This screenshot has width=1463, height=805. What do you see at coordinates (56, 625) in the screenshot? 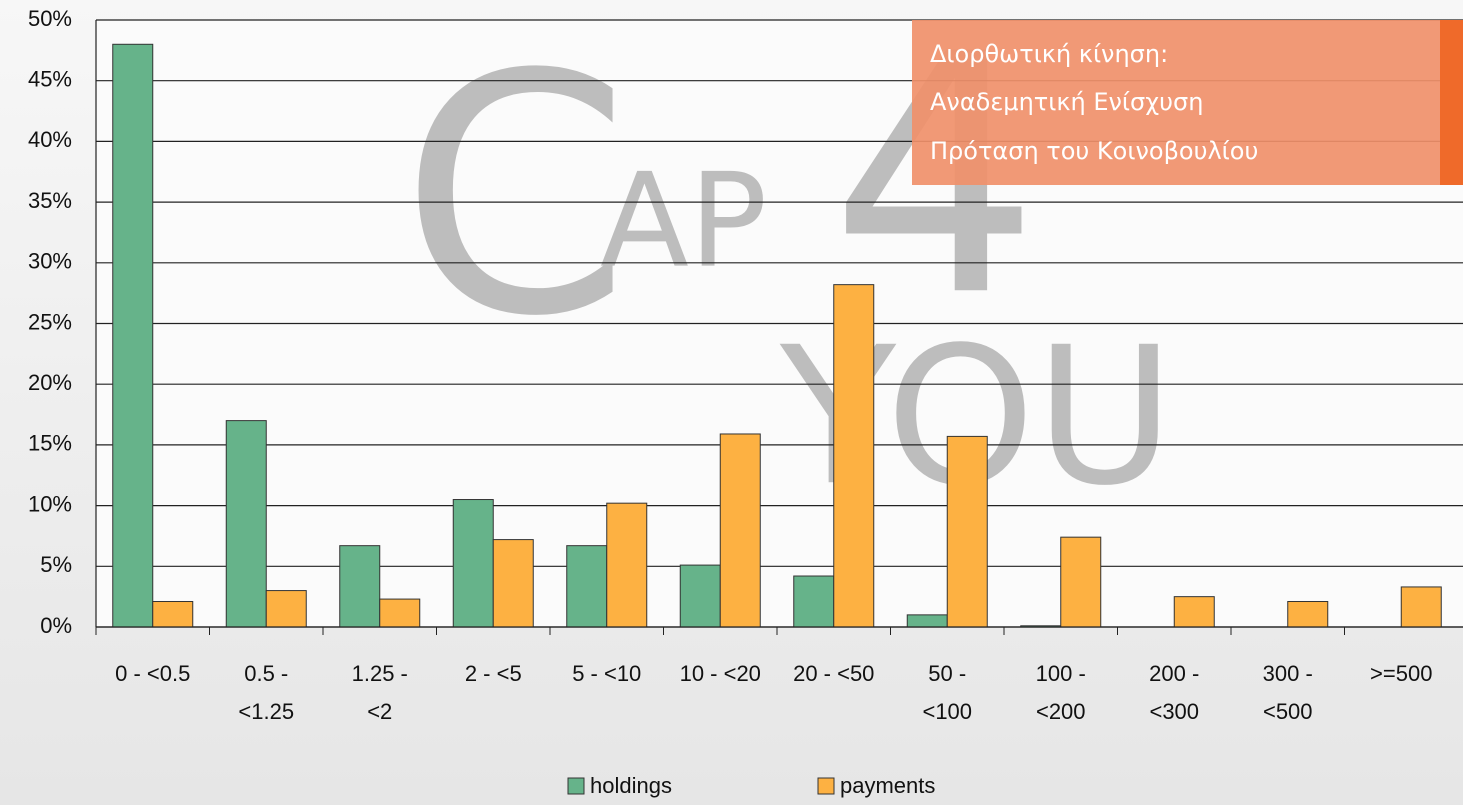
I see `y-tick-label: 0%` at bounding box center [56, 625].